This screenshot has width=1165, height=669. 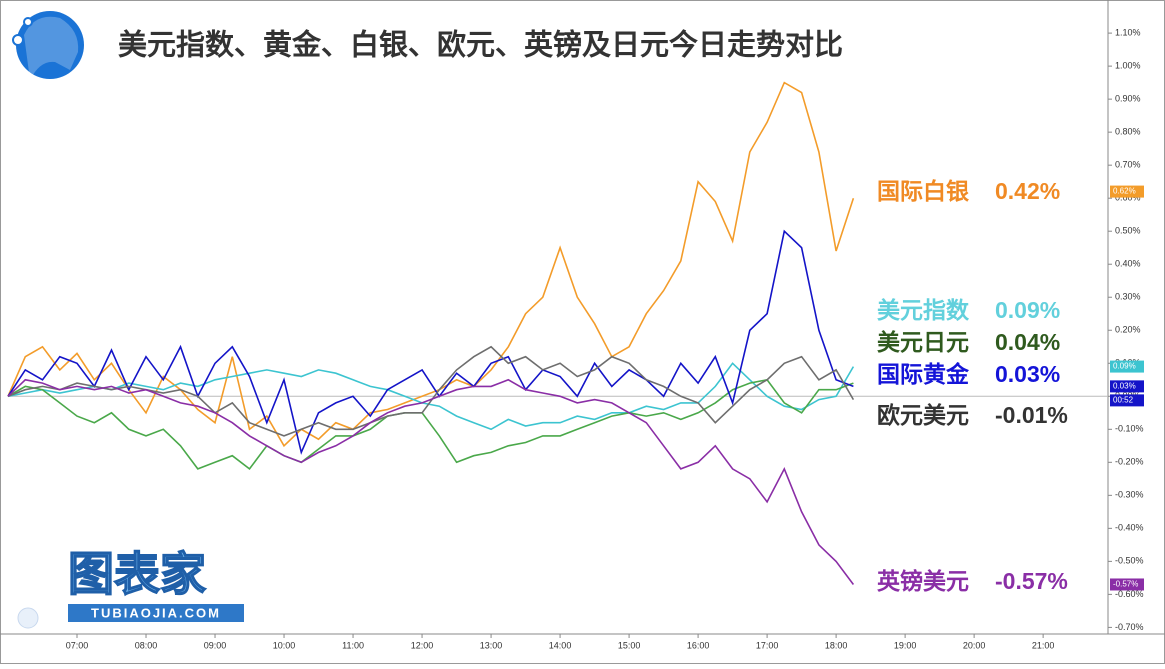 I want to click on y-tick-label: 0.30%, so click(x=1128, y=297).